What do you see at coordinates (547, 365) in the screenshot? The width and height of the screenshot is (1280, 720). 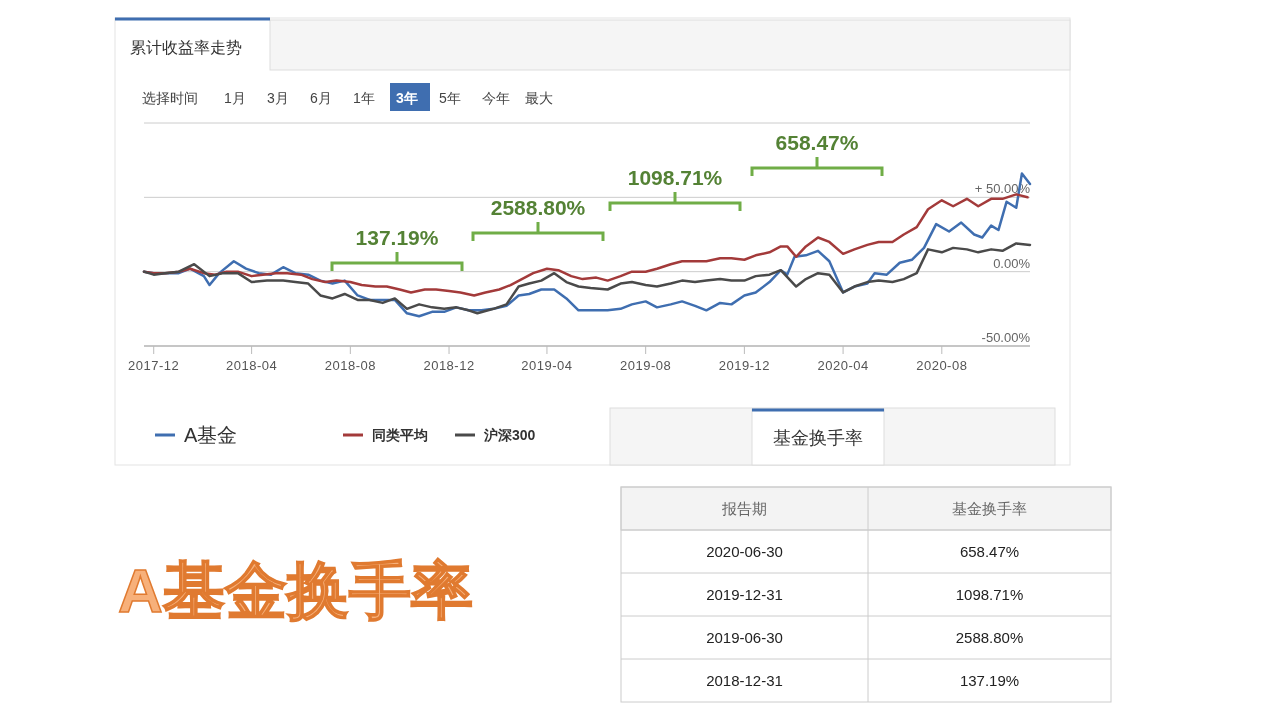 I see `x-tick-label: 2019-04` at bounding box center [547, 365].